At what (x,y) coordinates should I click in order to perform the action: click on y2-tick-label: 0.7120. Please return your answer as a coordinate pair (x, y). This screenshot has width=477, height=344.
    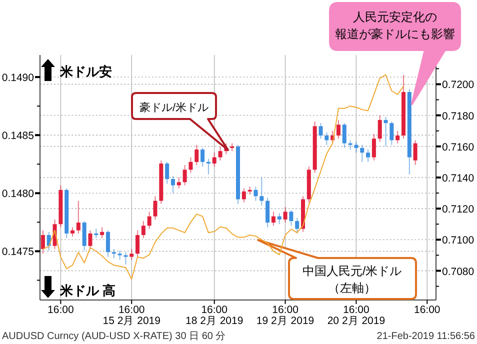
    Looking at the image, I should click on (458, 210).